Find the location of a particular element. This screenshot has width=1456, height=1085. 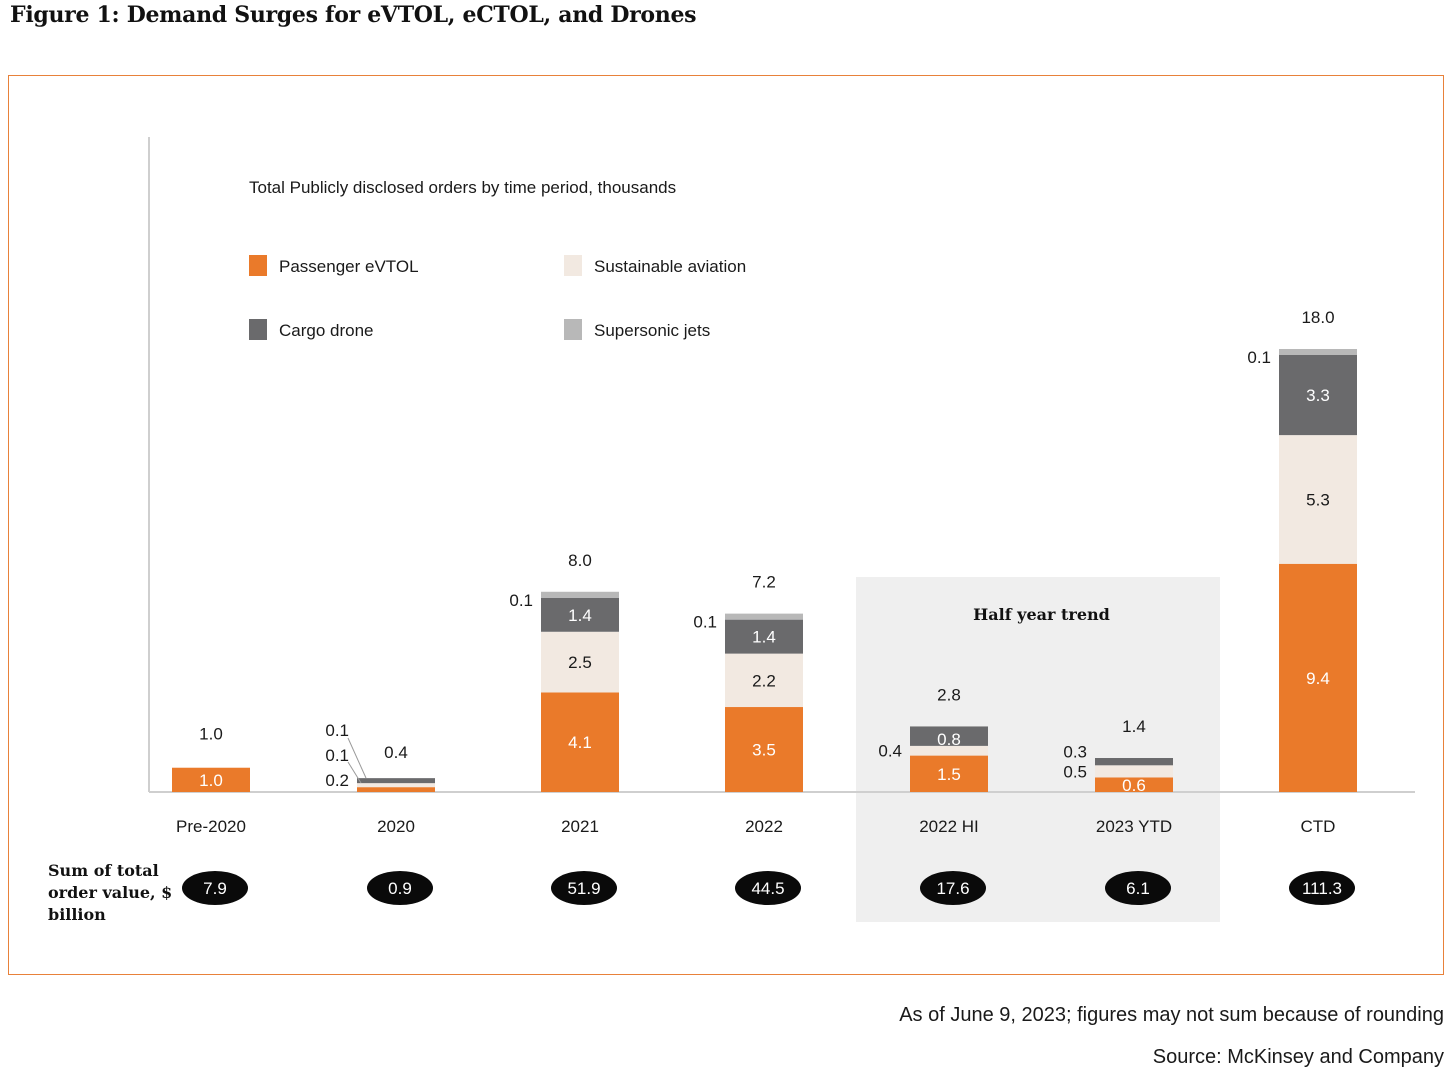

data-label-2023-ytd-sustainable-aviation: 0.5 is located at coordinates (1075, 771).